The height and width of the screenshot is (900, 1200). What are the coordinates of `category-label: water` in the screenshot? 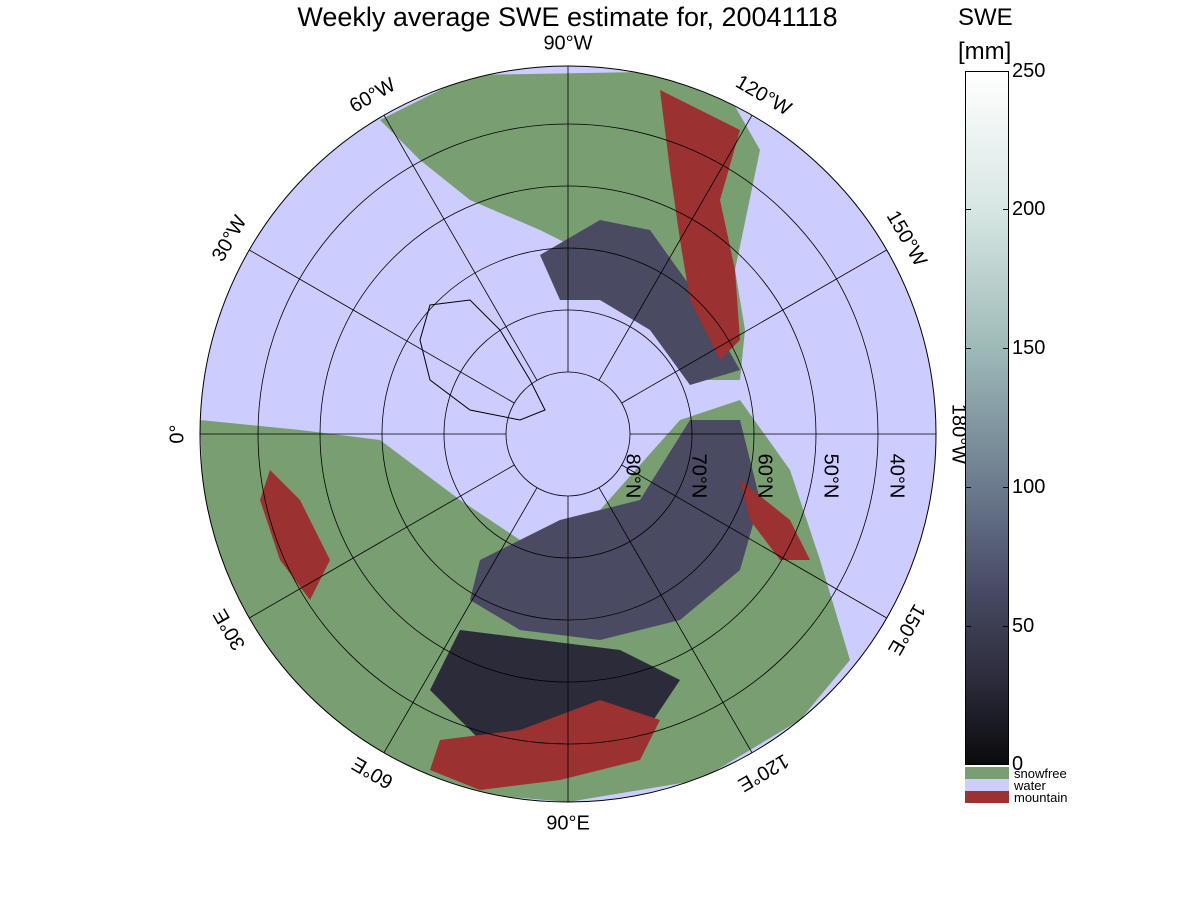 It's located at (1030, 785).